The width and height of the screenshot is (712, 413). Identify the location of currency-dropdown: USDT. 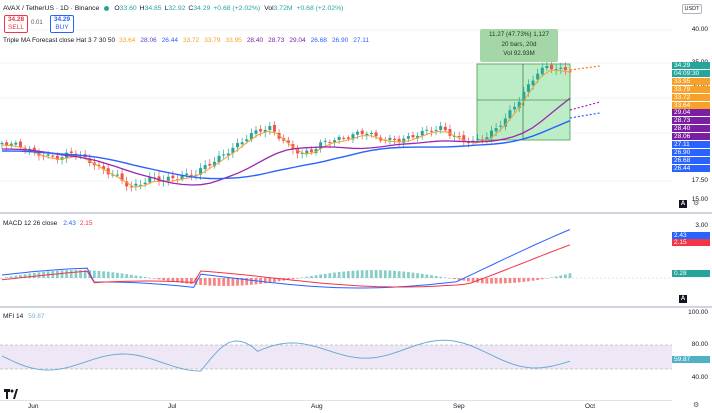
(692, 9).